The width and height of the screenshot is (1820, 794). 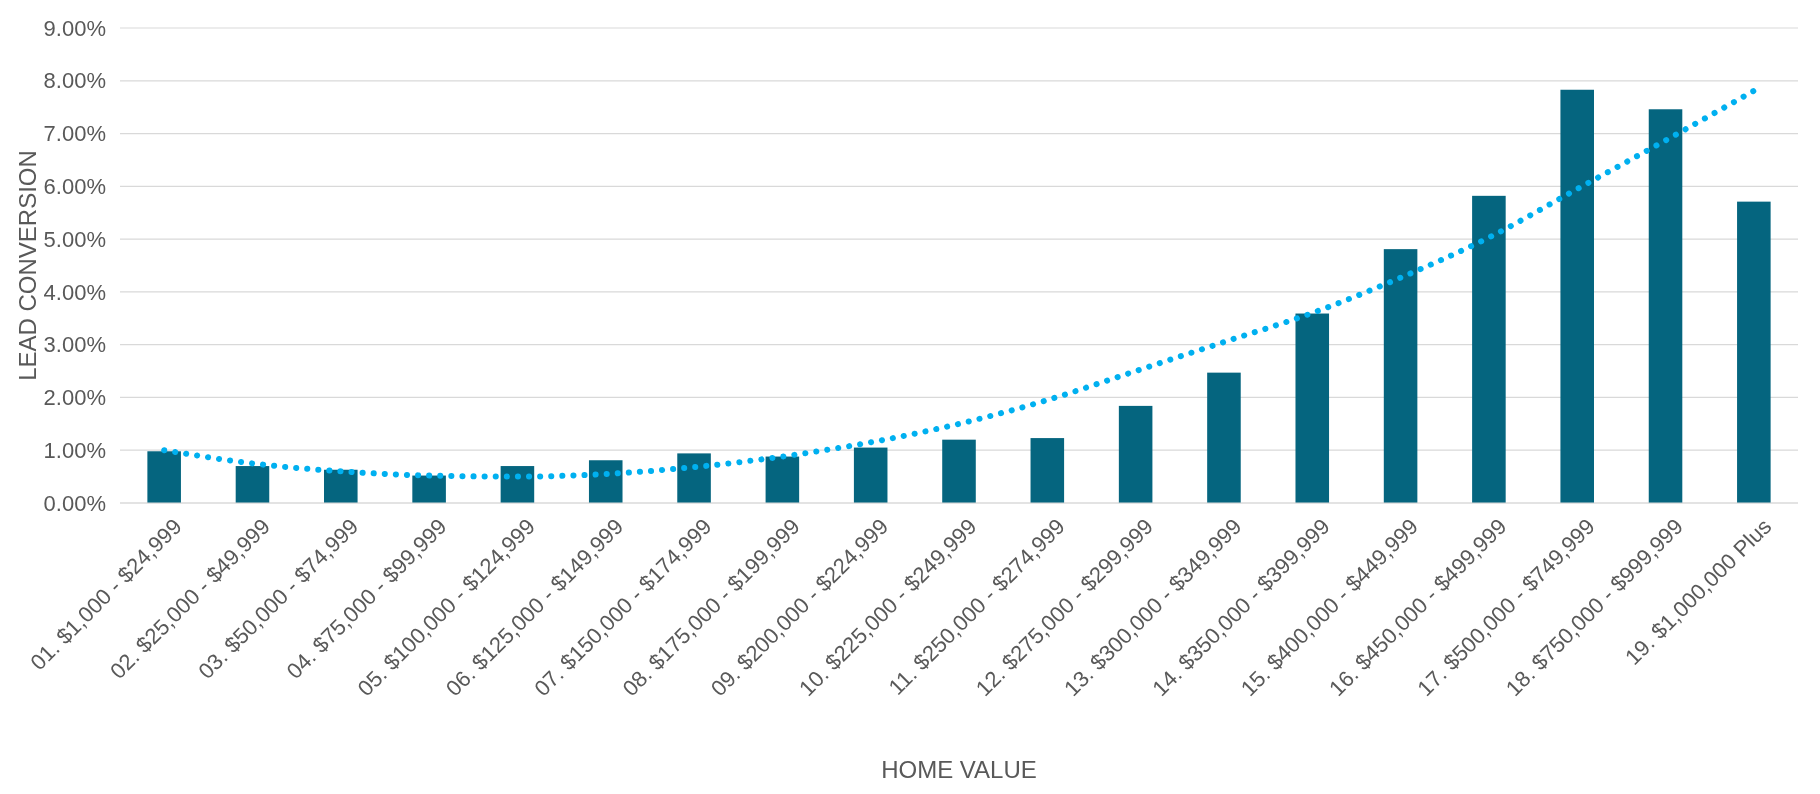 I want to click on y-tick-label: 6.00%, so click(x=74, y=187).